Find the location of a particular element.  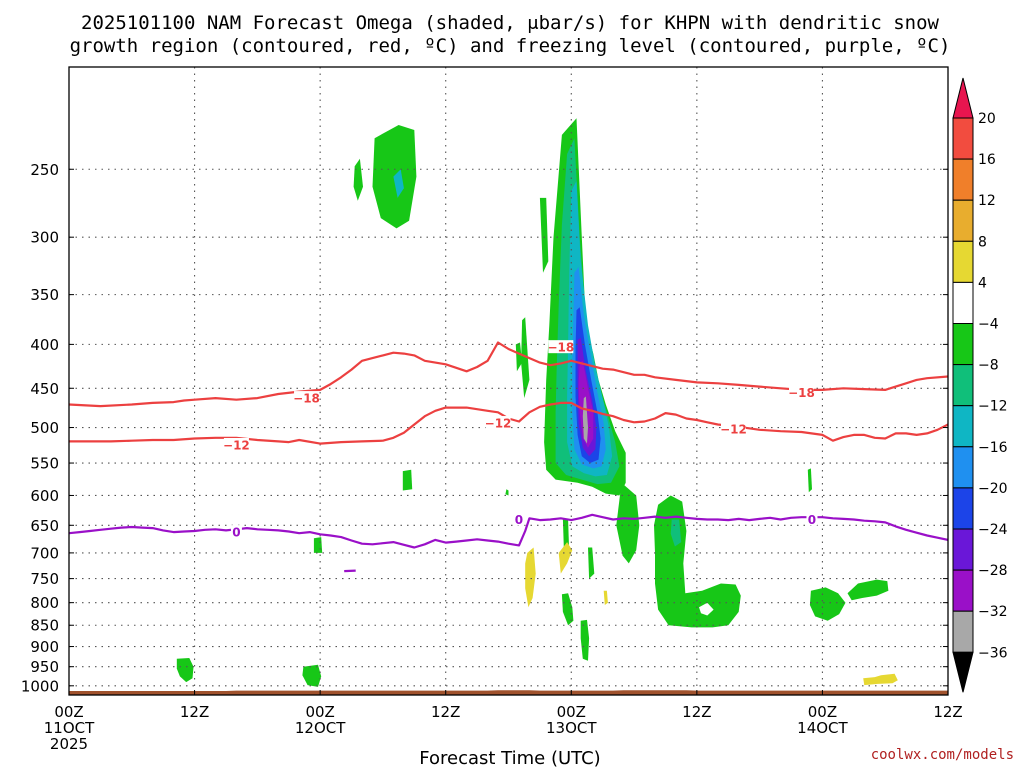

colorbar-label-12: −32 is located at coordinates (993, 612).